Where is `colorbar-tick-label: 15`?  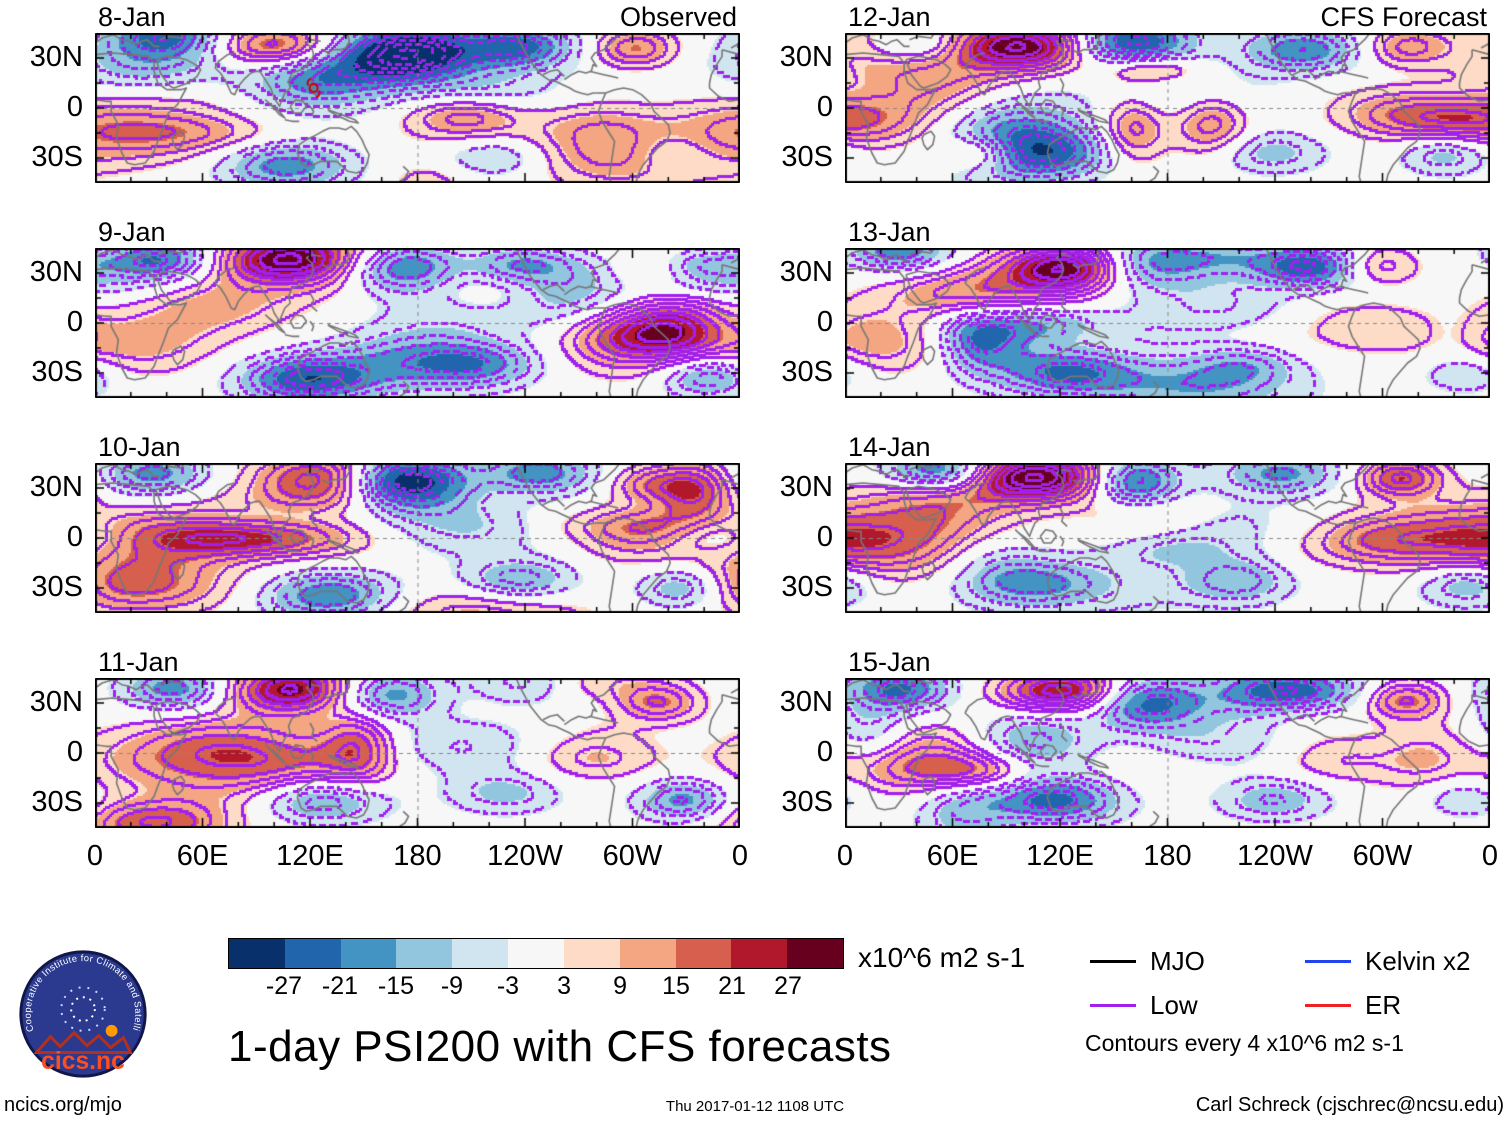
colorbar-tick-label: 15 is located at coordinates (676, 986).